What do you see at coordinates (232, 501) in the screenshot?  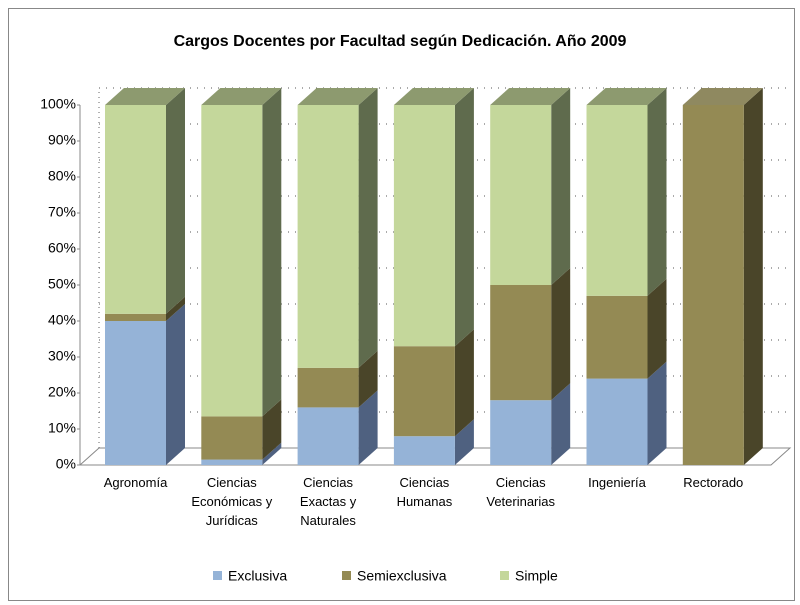 I see `x-tick-label: Ciencias Económicas y Jurídicas` at bounding box center [232, 501].